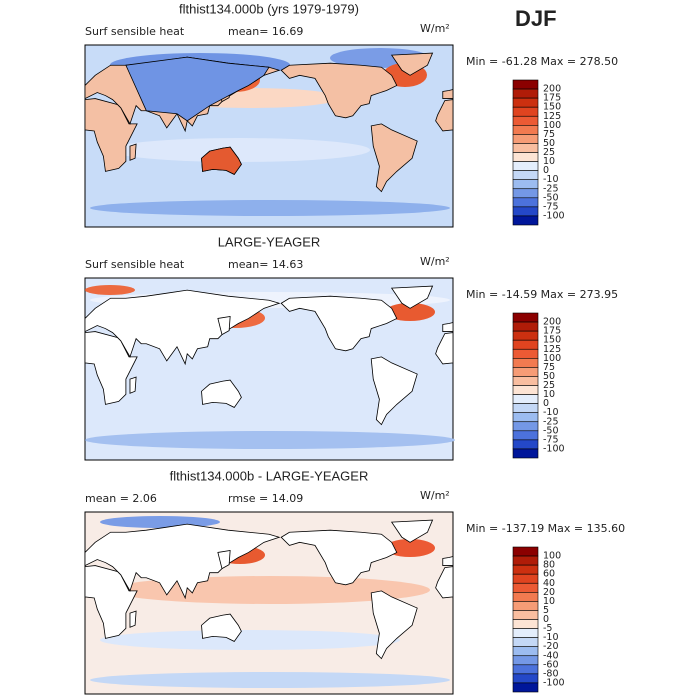  What do you see at coordinates (552, 349) in the screenshot?
I see `colorbar-label: 125` at bounding box center [552, 349].